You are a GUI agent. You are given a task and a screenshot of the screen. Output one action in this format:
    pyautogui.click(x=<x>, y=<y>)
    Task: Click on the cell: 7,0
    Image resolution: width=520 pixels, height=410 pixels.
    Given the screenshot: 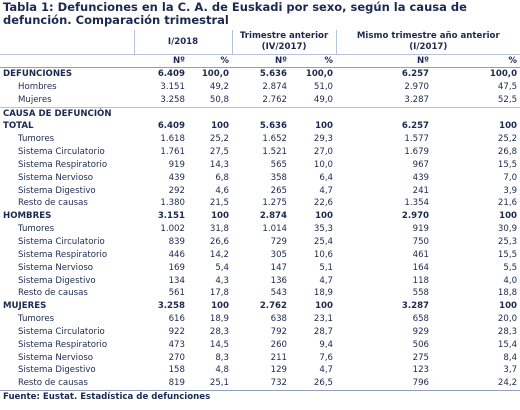 What is the action you would take?
    pyautogui.click(x=510, y=177)
    